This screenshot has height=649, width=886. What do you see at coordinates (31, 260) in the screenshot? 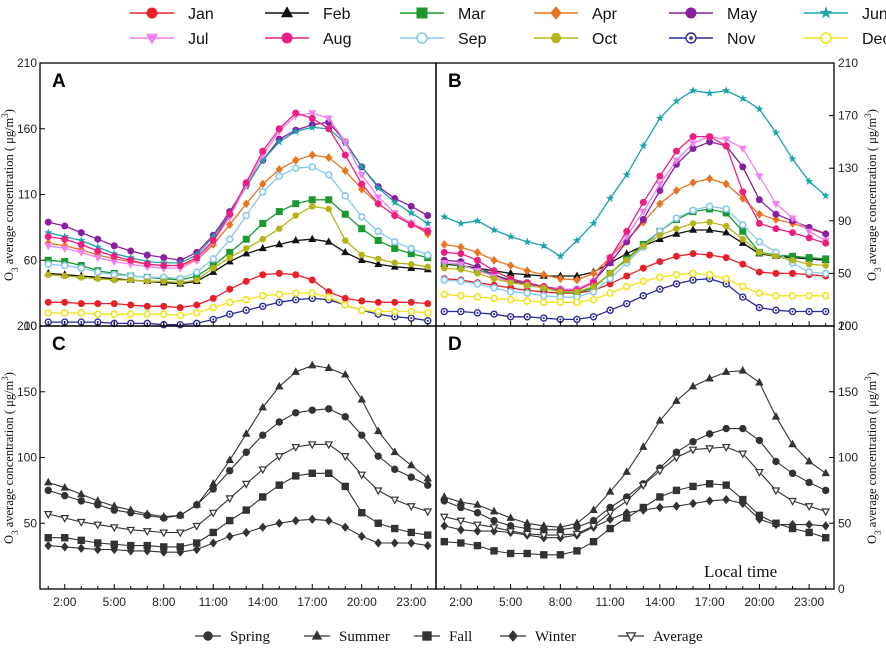
I see `y-tick-label: 60` at bounding box center [31, 260].